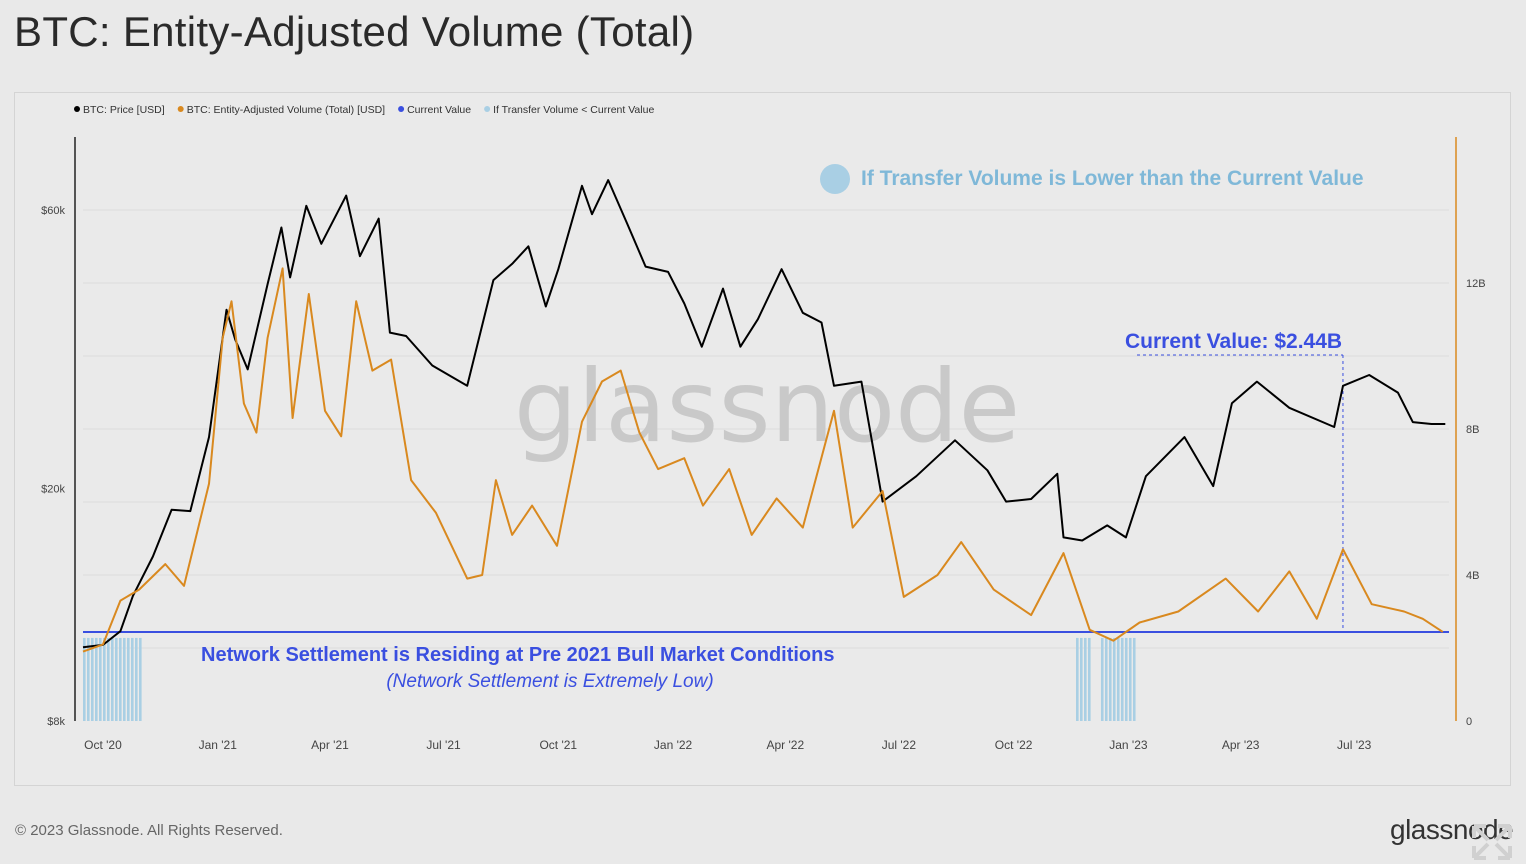 The image size is (1526, 864). I want to click on below-current-bands, so click(609, 679).